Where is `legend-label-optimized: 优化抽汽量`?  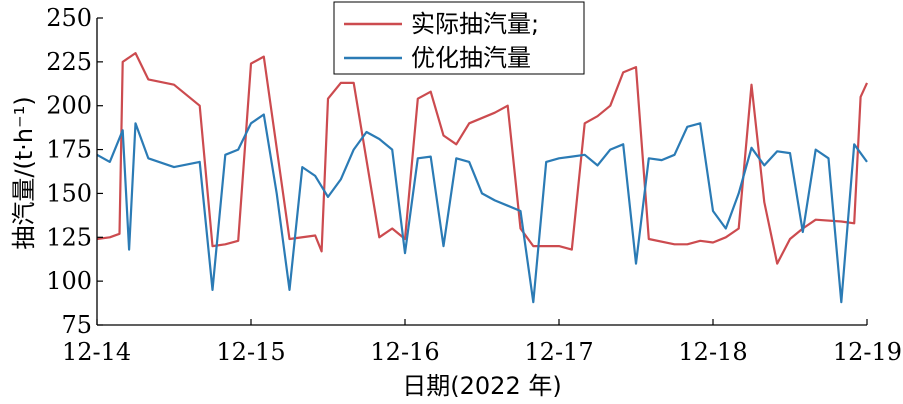
legend-label-optimized: 优化抽汽量 is located at coordinates (471, 58).